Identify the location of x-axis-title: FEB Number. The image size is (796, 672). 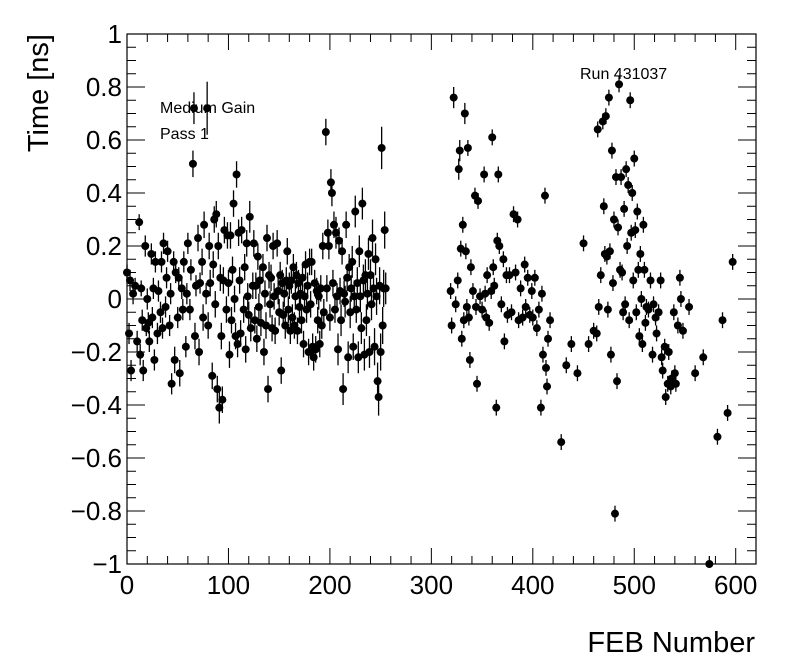
(671, 643).